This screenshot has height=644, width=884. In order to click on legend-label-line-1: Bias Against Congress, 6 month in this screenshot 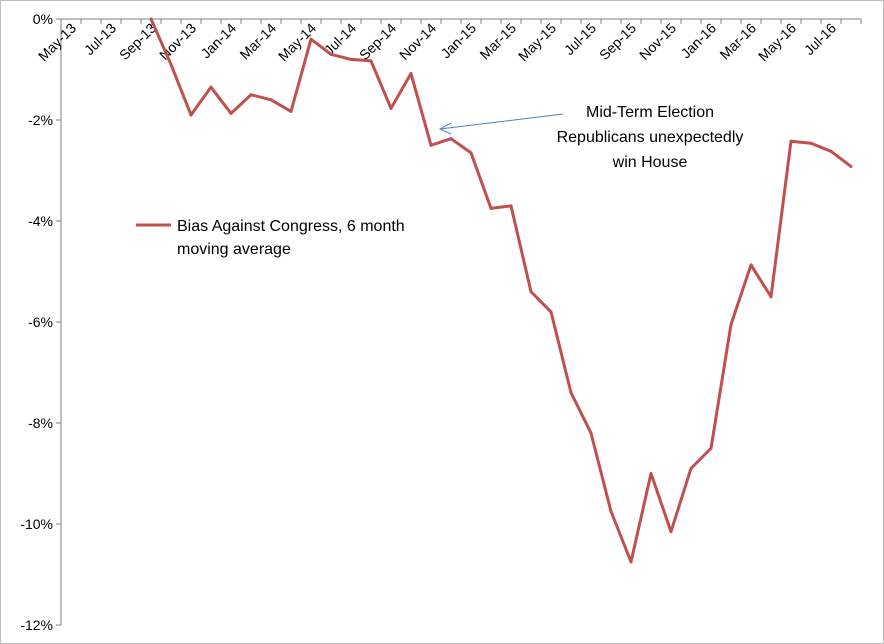, I will do `click(291, 226)`.